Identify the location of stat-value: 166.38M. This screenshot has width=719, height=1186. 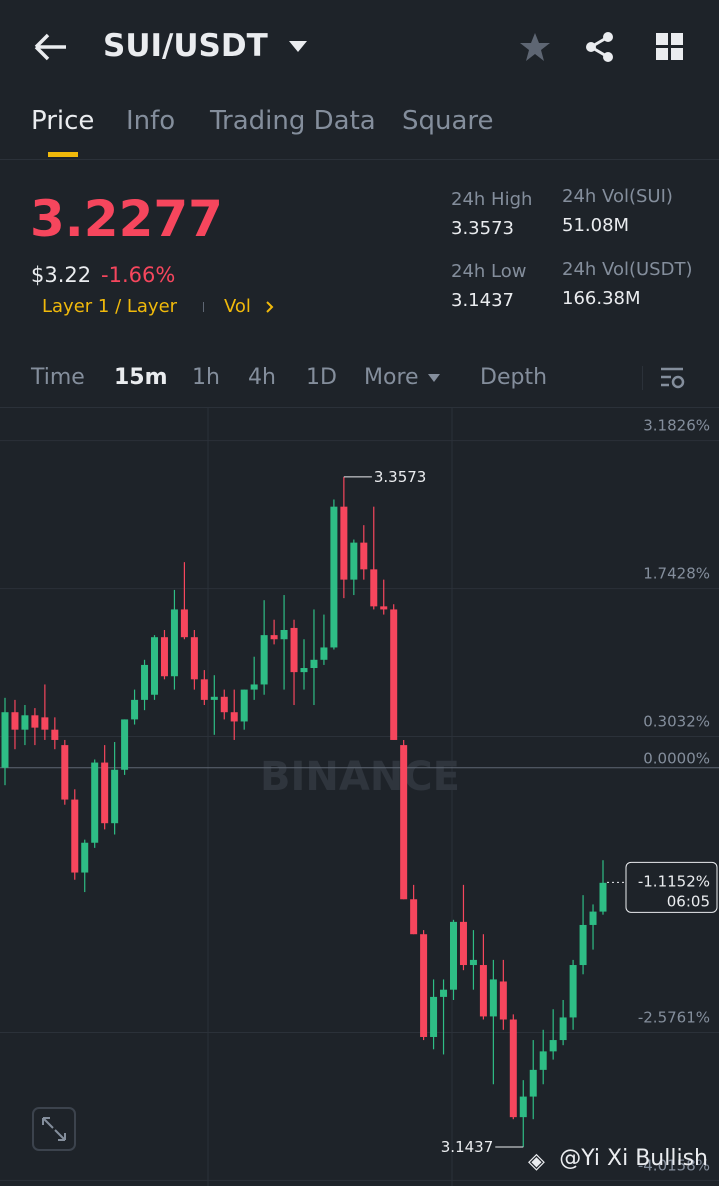
(601, 298).